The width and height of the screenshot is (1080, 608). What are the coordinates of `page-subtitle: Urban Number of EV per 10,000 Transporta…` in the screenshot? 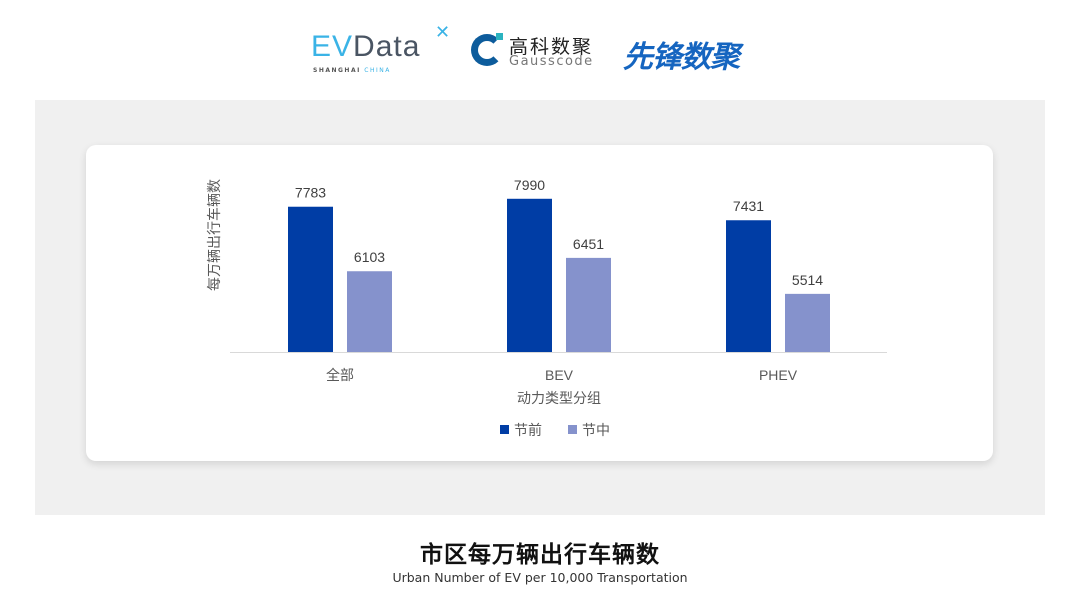 It's located at (540, 577).